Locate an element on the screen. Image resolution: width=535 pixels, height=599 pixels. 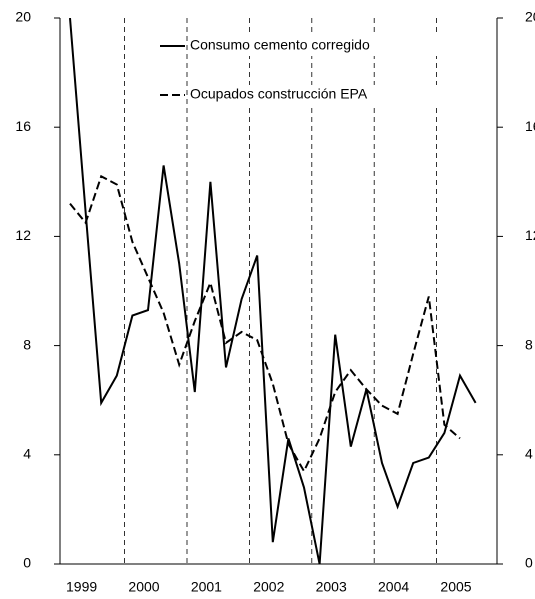
y2-tick-label: 20 is located at coordinates (530, 17).